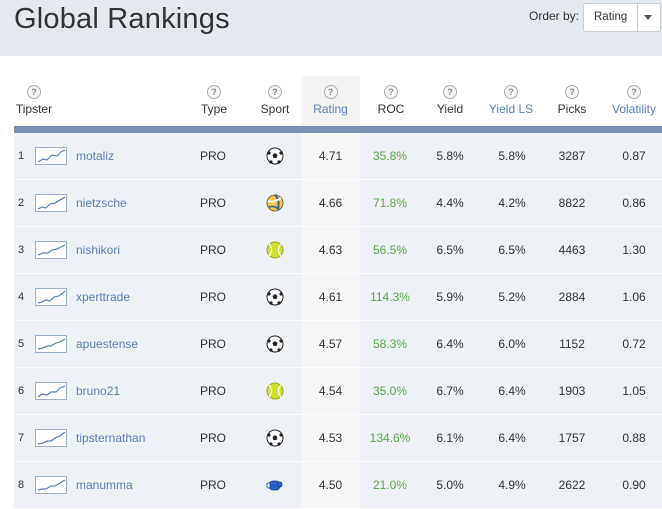  What do you see at coordinates (450, 485) in the screenshot?
I see `yield-value: 5.0%` at bounding box center [450, 485].